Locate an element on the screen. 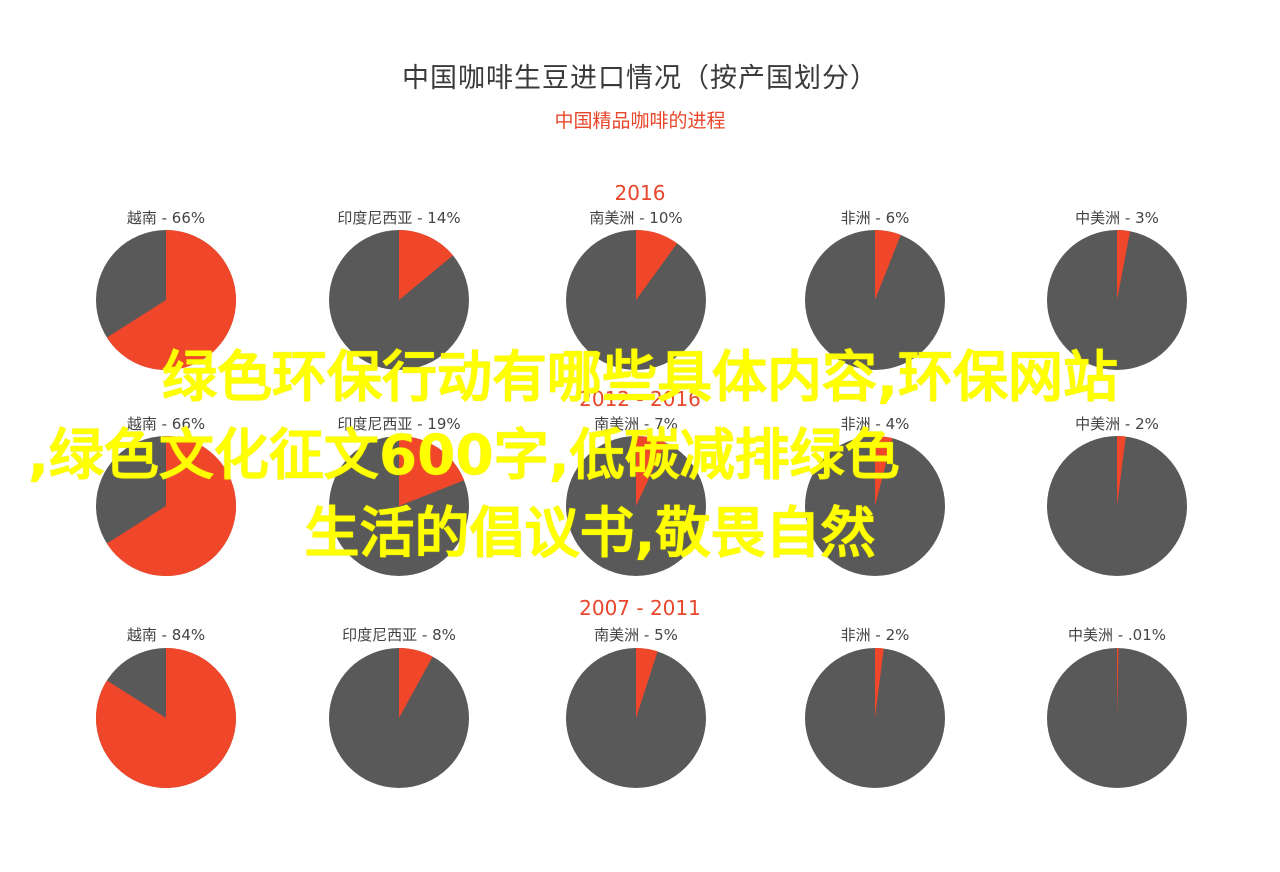 The width and height of the screenshot is (1280, 872). pie-chart: 中美洲 - 3% is located at coordinates (1117, 289).